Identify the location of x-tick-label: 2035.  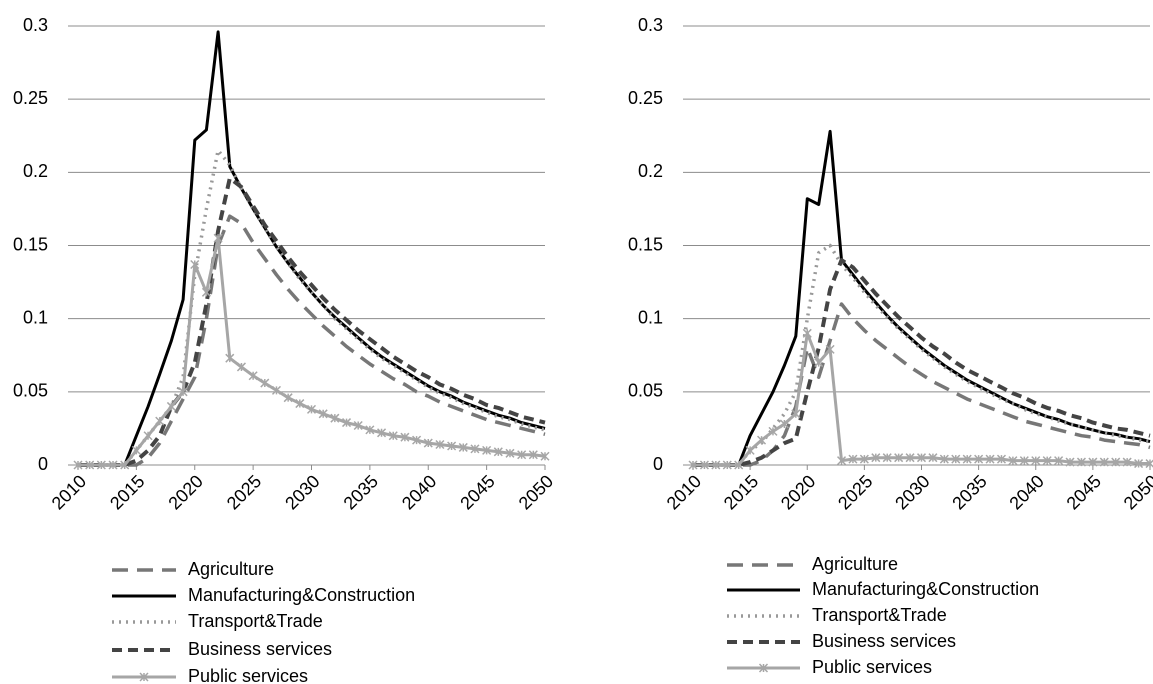
(969, 492).